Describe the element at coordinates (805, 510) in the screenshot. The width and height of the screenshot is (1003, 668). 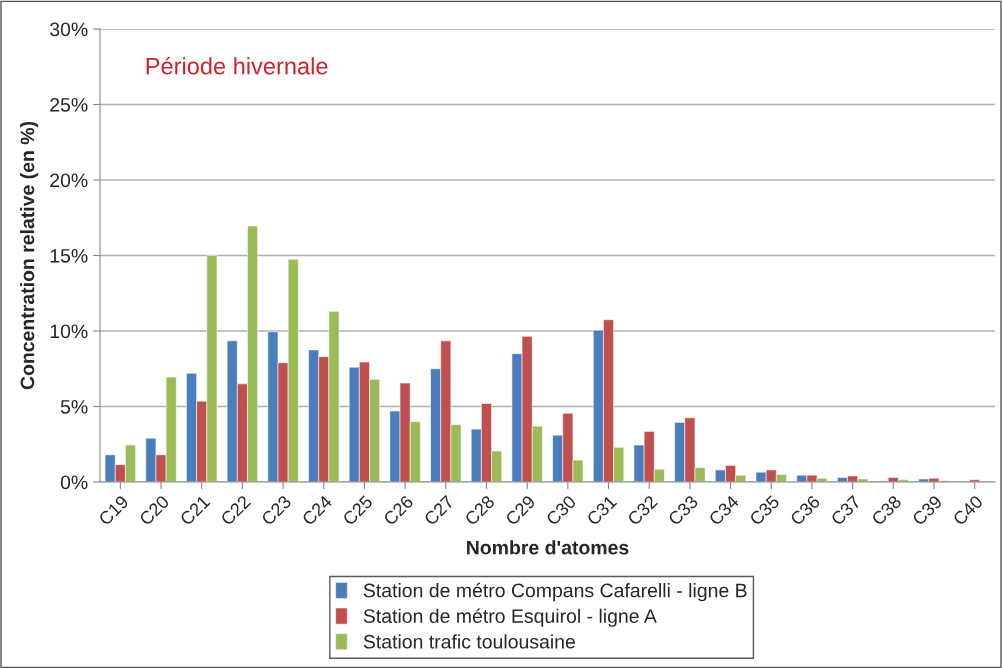
I see `x-tick-label: C36` at that location.